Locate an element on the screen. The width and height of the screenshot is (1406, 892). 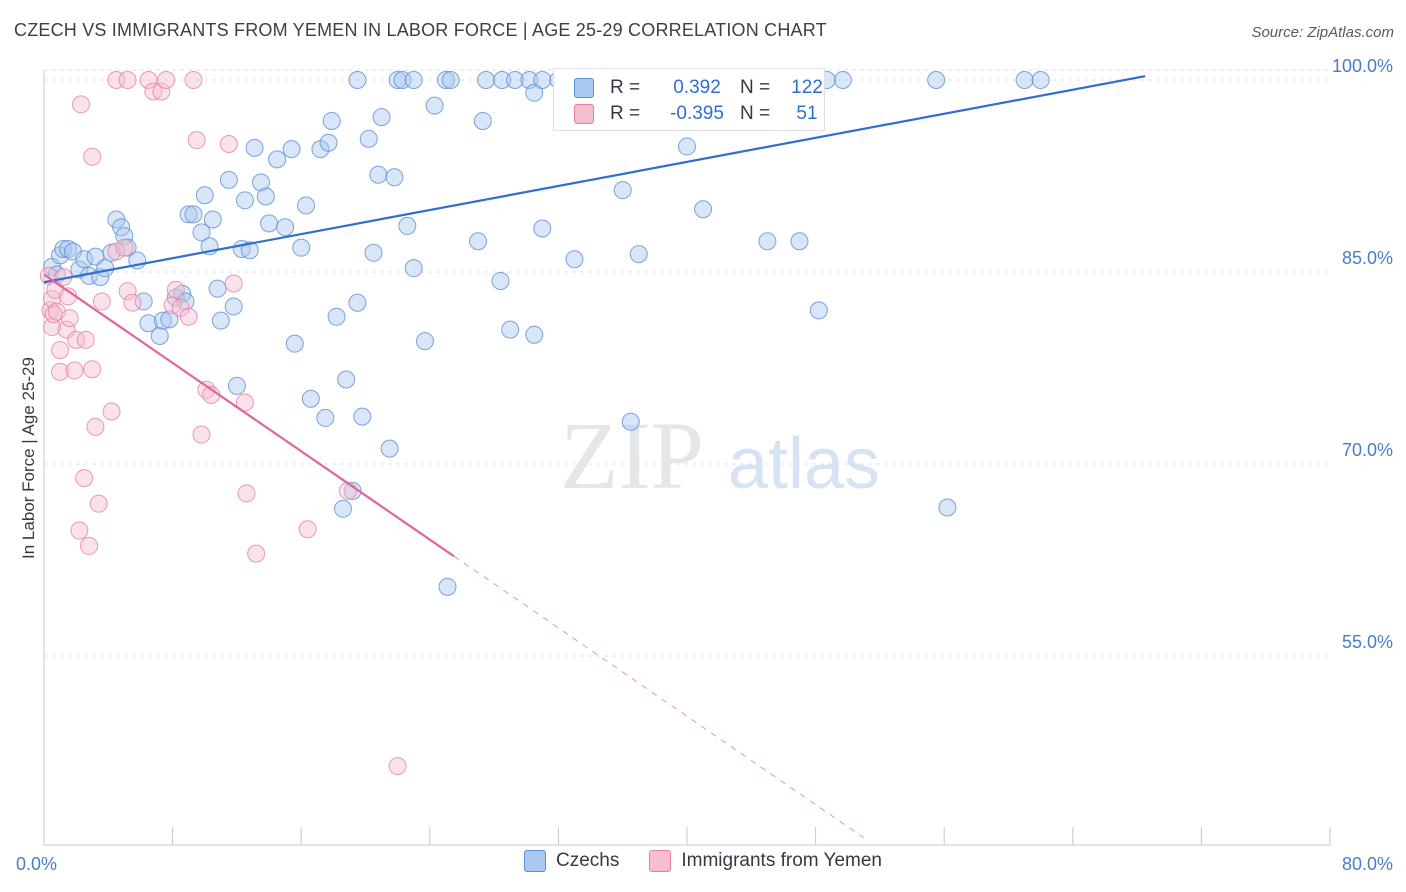
bottom-legend: Czechs Immigrants from Yemen is located at coordinates (703, 861).